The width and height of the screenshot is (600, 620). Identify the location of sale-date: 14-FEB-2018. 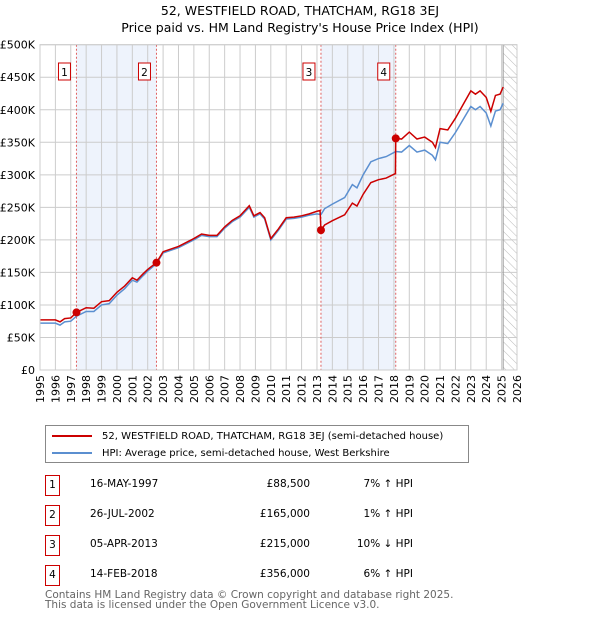
(124, 574).